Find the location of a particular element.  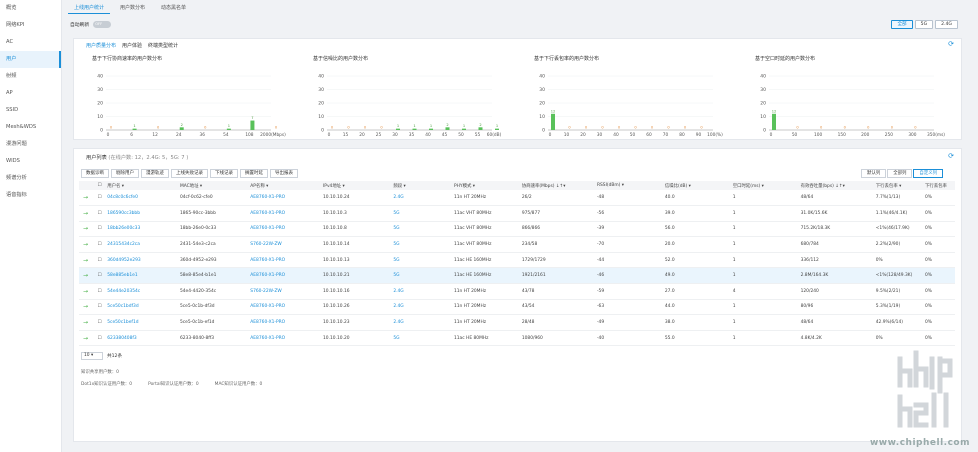

sidebar-item-2: AC is located at coordinates (10, 42).